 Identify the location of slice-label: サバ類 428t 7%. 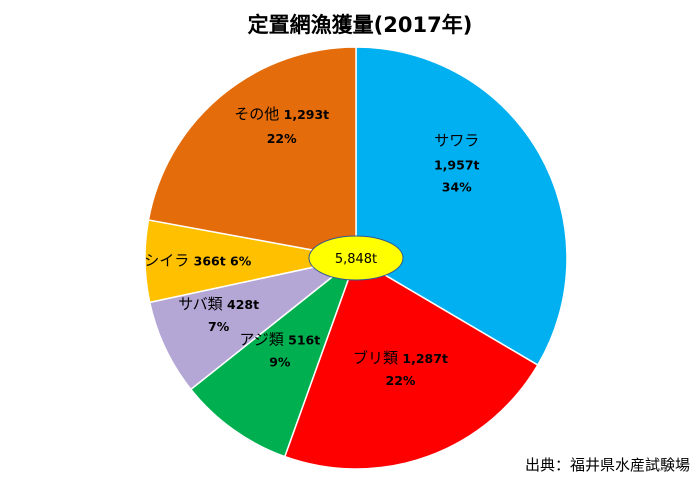
(218, 314).